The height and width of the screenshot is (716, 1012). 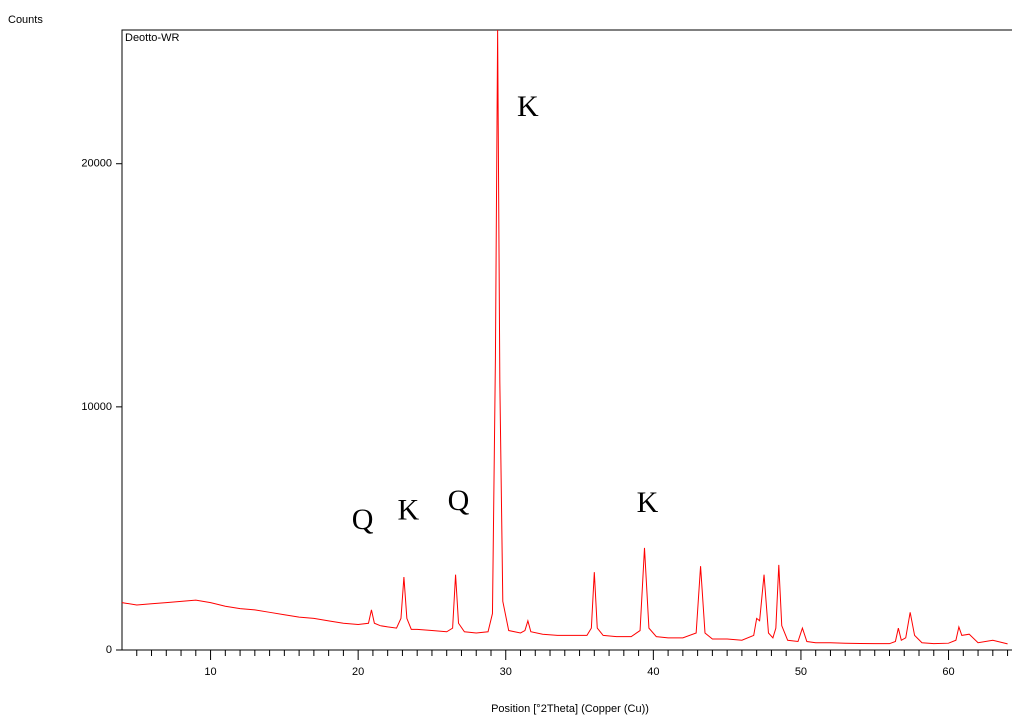 What do you see at coordinates (653, 672) in the screenshot?
I see `x-tick-label: 40` at bounding box center [653, 672].